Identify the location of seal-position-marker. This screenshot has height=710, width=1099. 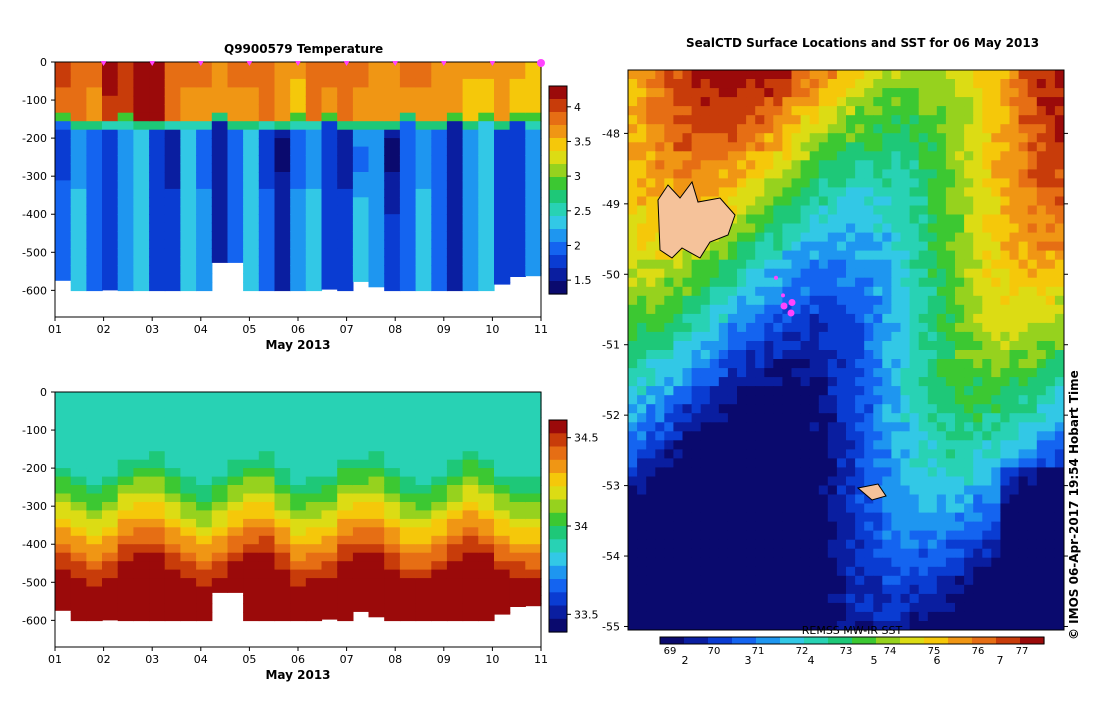
(783, 295).